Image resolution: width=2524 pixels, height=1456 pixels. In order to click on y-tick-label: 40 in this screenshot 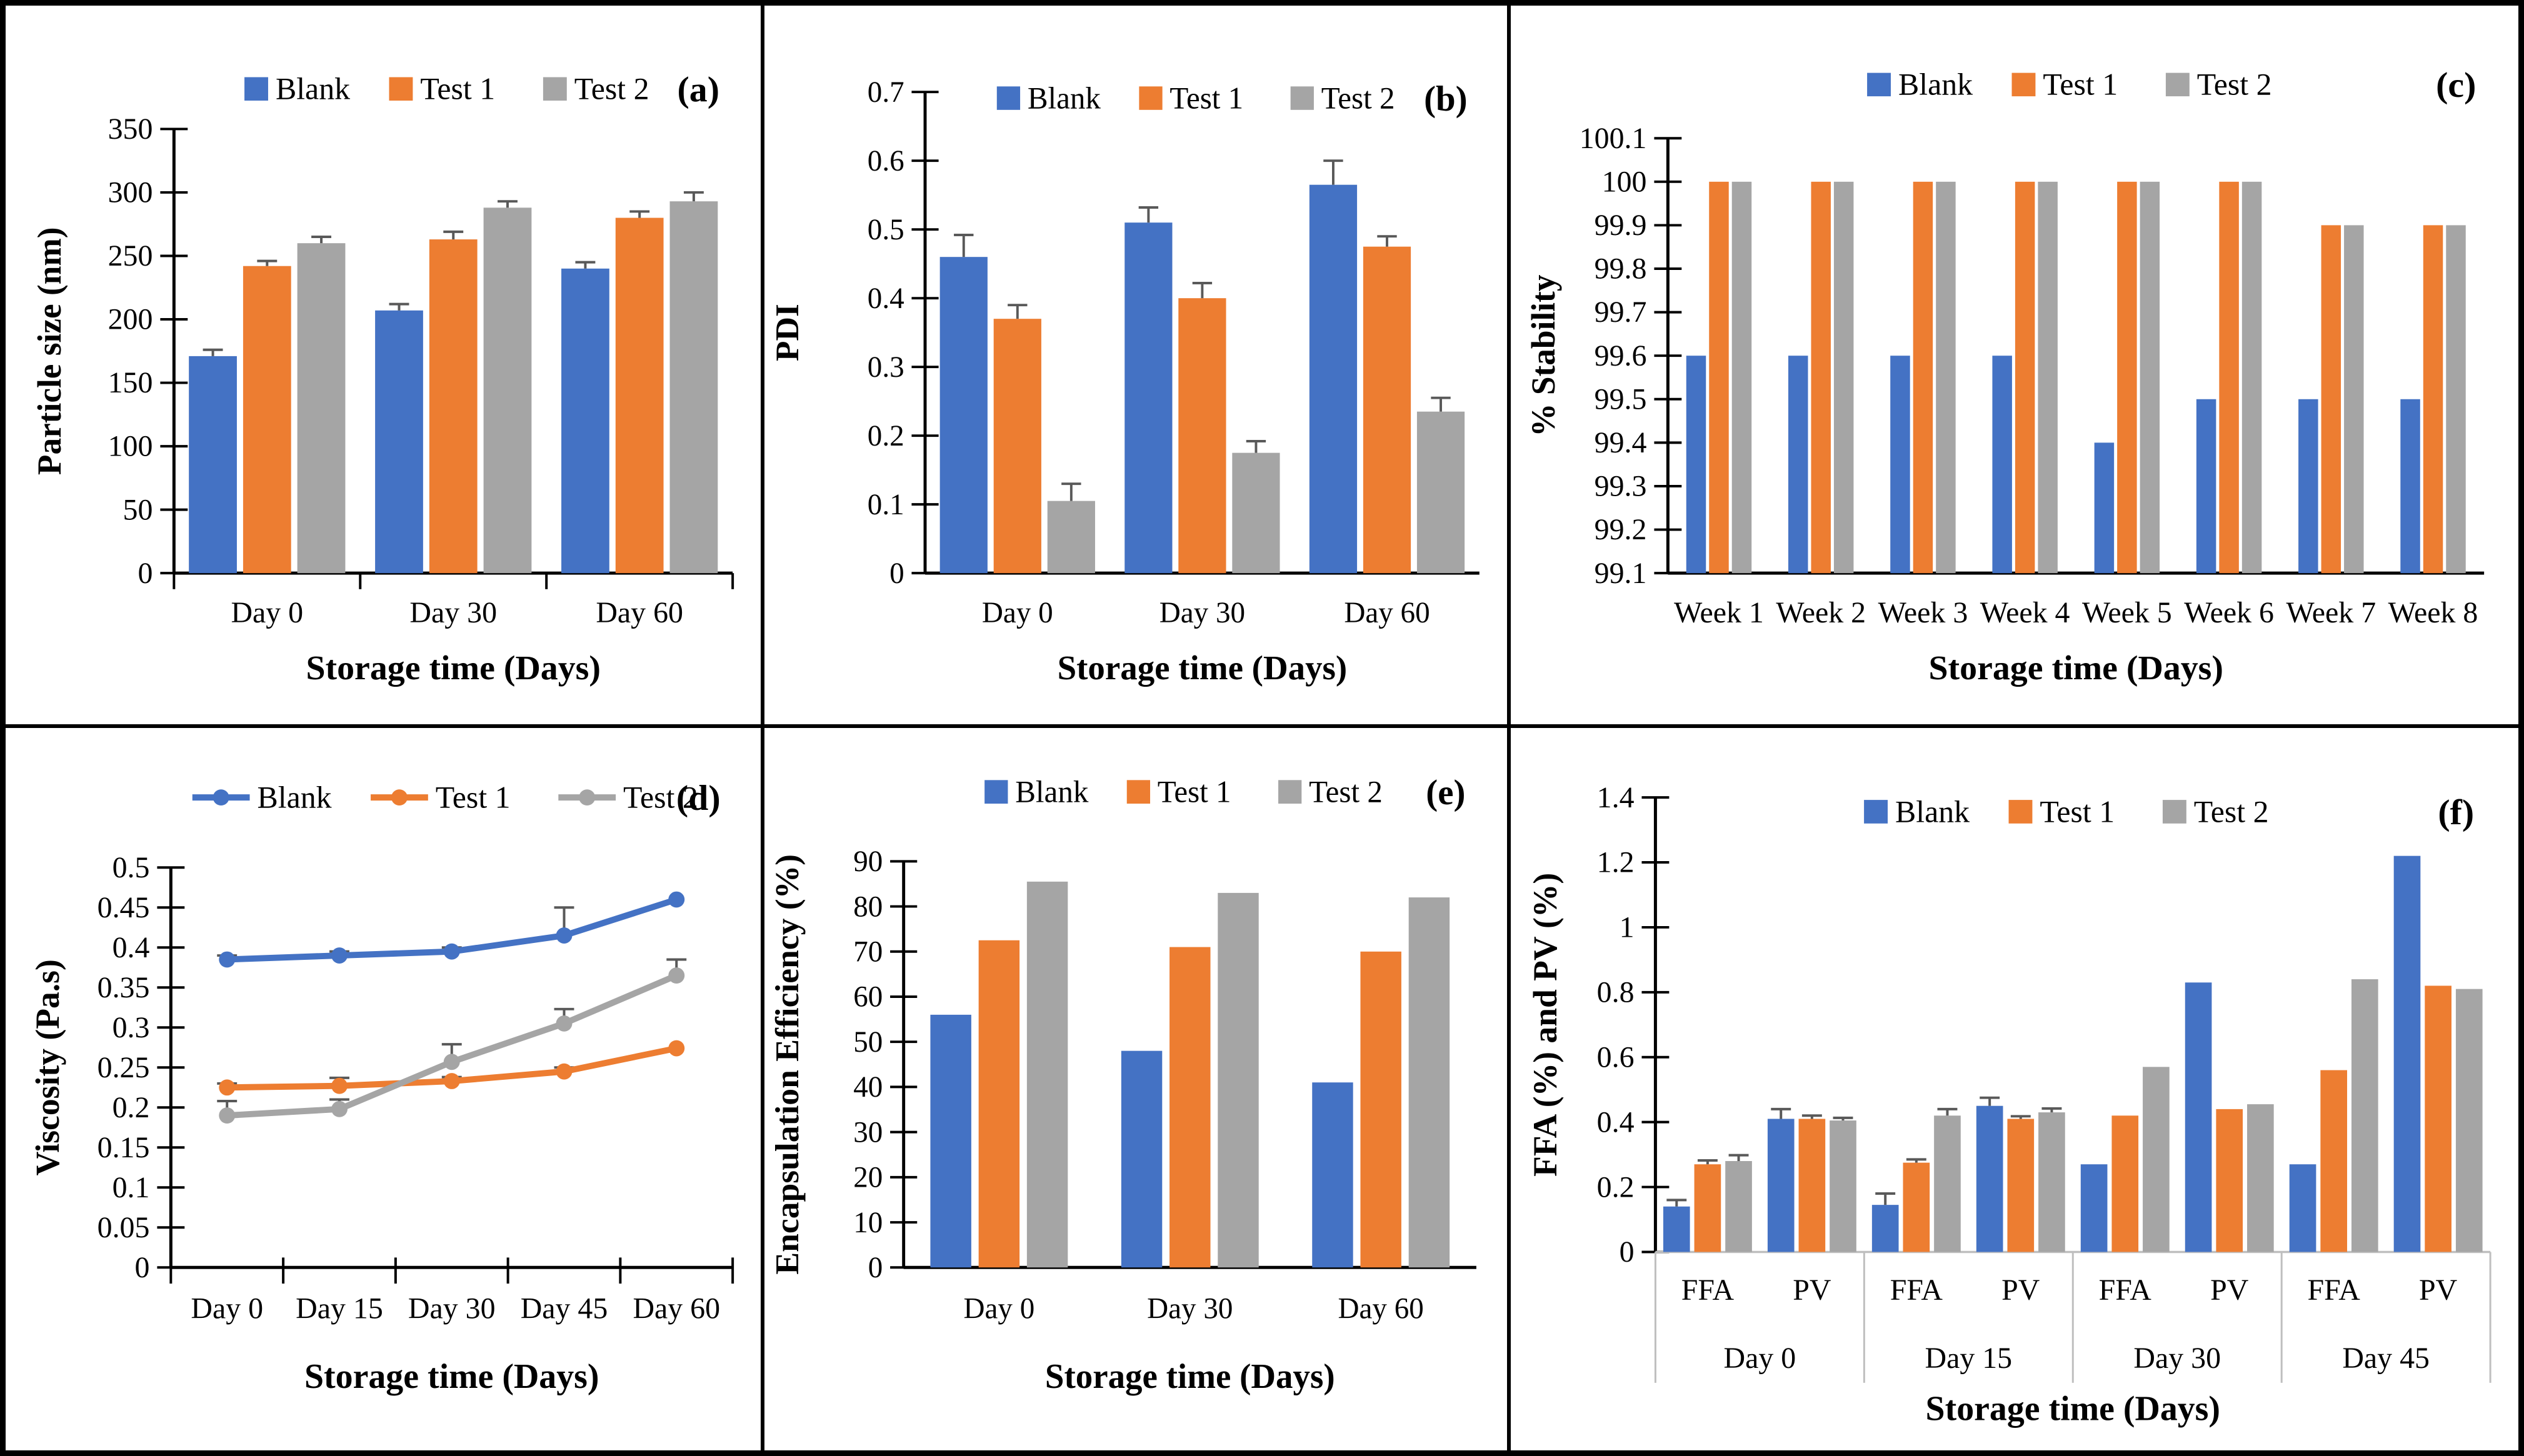, I will do `click(868, 1087)`.